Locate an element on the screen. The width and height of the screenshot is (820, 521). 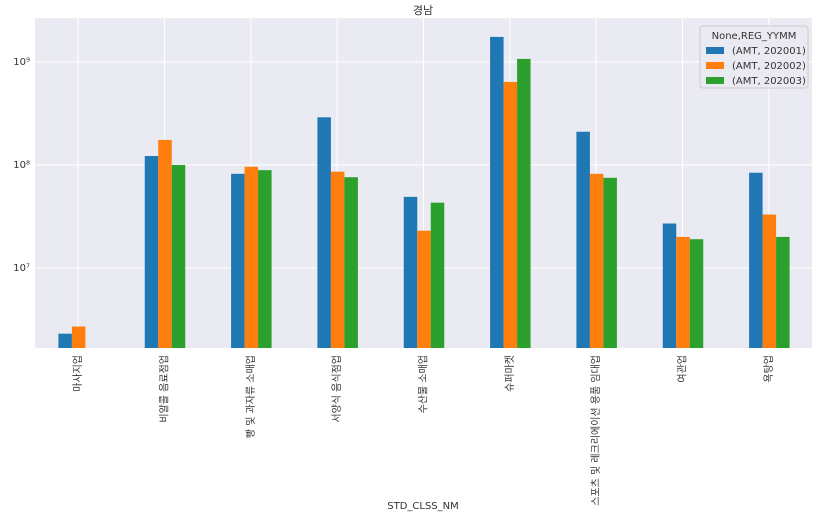
x-tick-label: 여관업 is located at coordinates (682, 369).